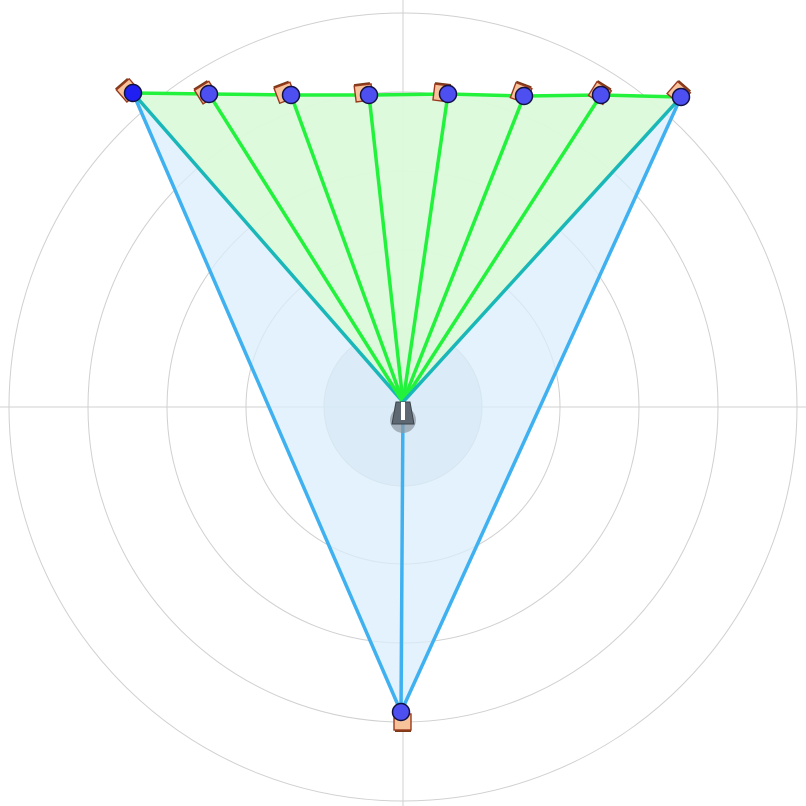  I want to click on triangle-edge-rear, so click(402, 557).